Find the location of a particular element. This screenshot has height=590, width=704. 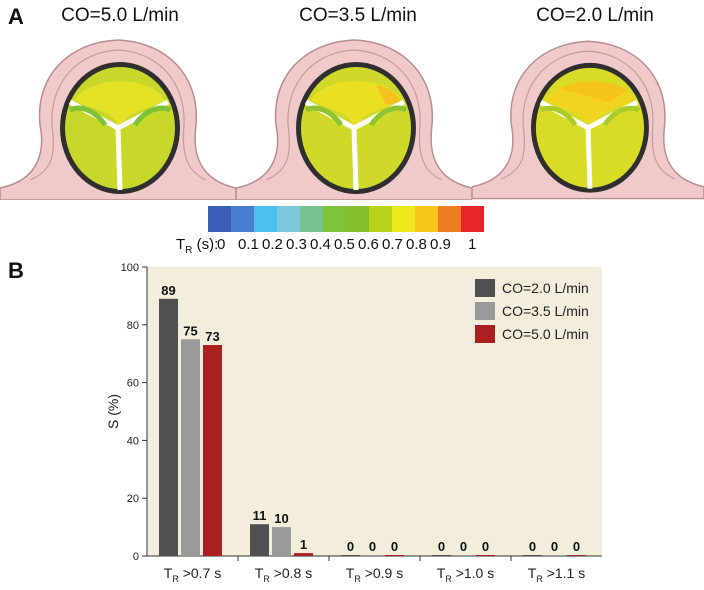

valve-image-co35 is located at coordinates (354, 119).